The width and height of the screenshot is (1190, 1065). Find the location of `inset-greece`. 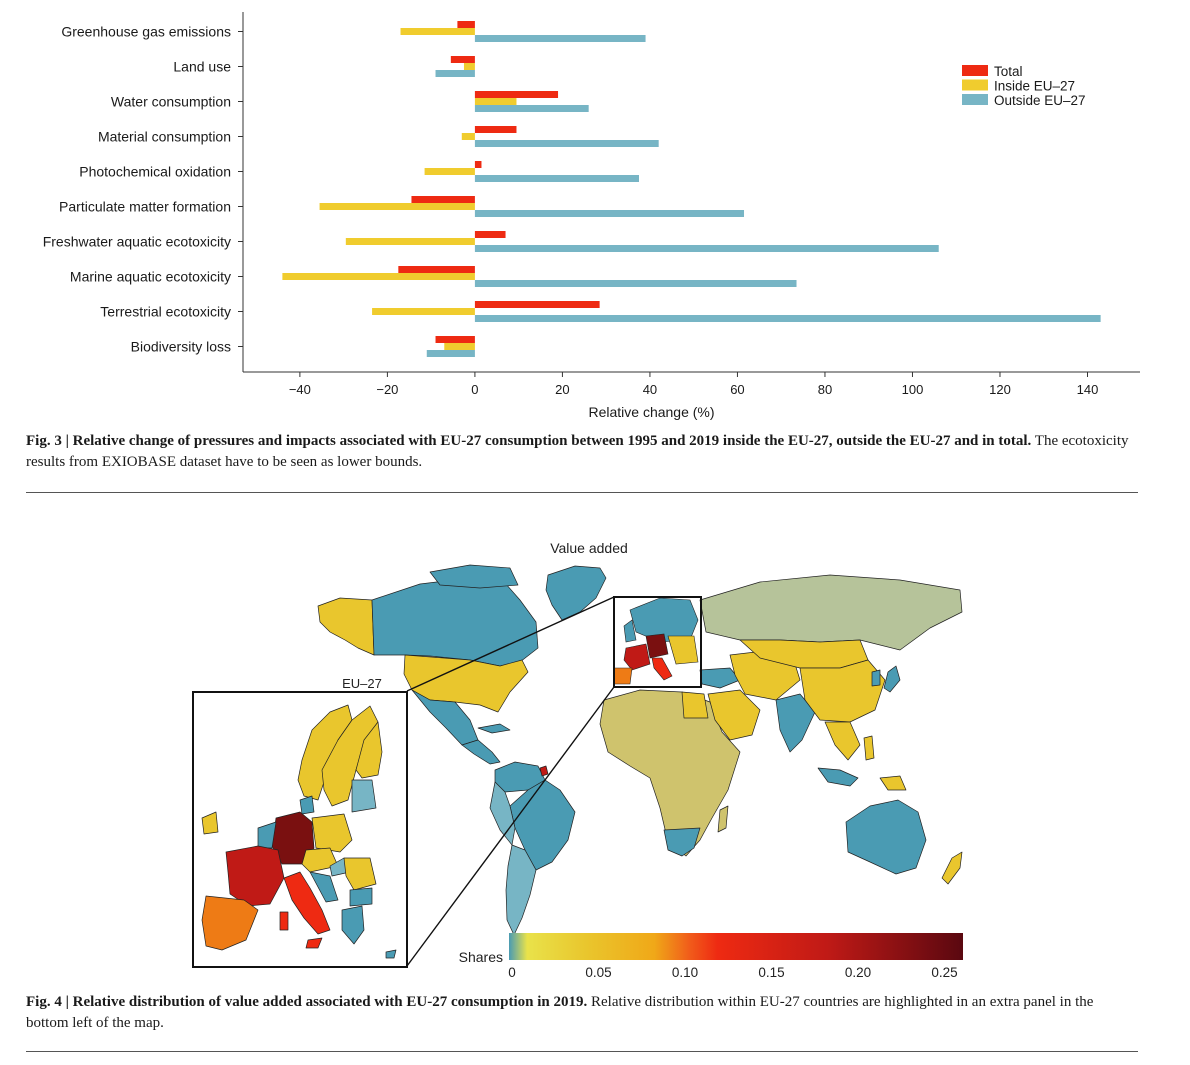

inset-greece is located at coordinates (353, 925).